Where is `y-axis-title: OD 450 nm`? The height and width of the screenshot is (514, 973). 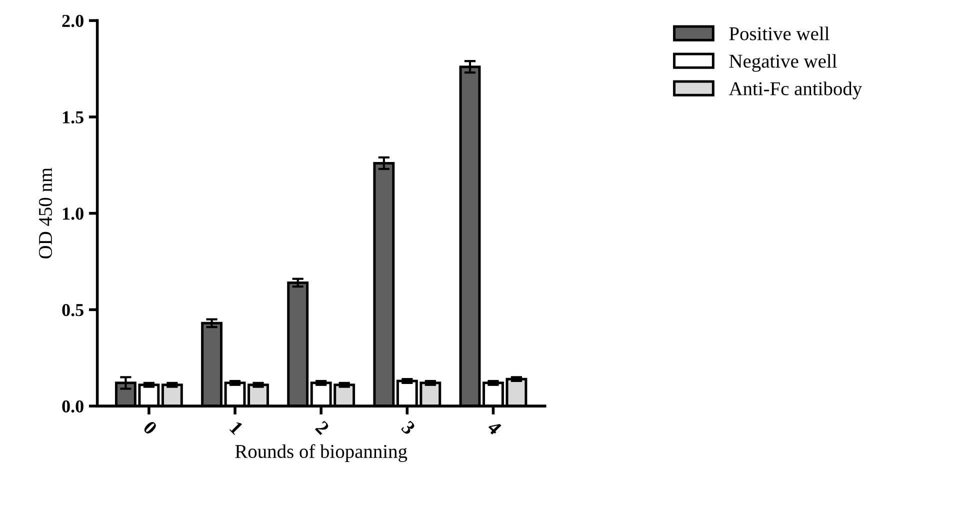 y-axis-title: OD 450 nm is located at coordinates (45, 213).